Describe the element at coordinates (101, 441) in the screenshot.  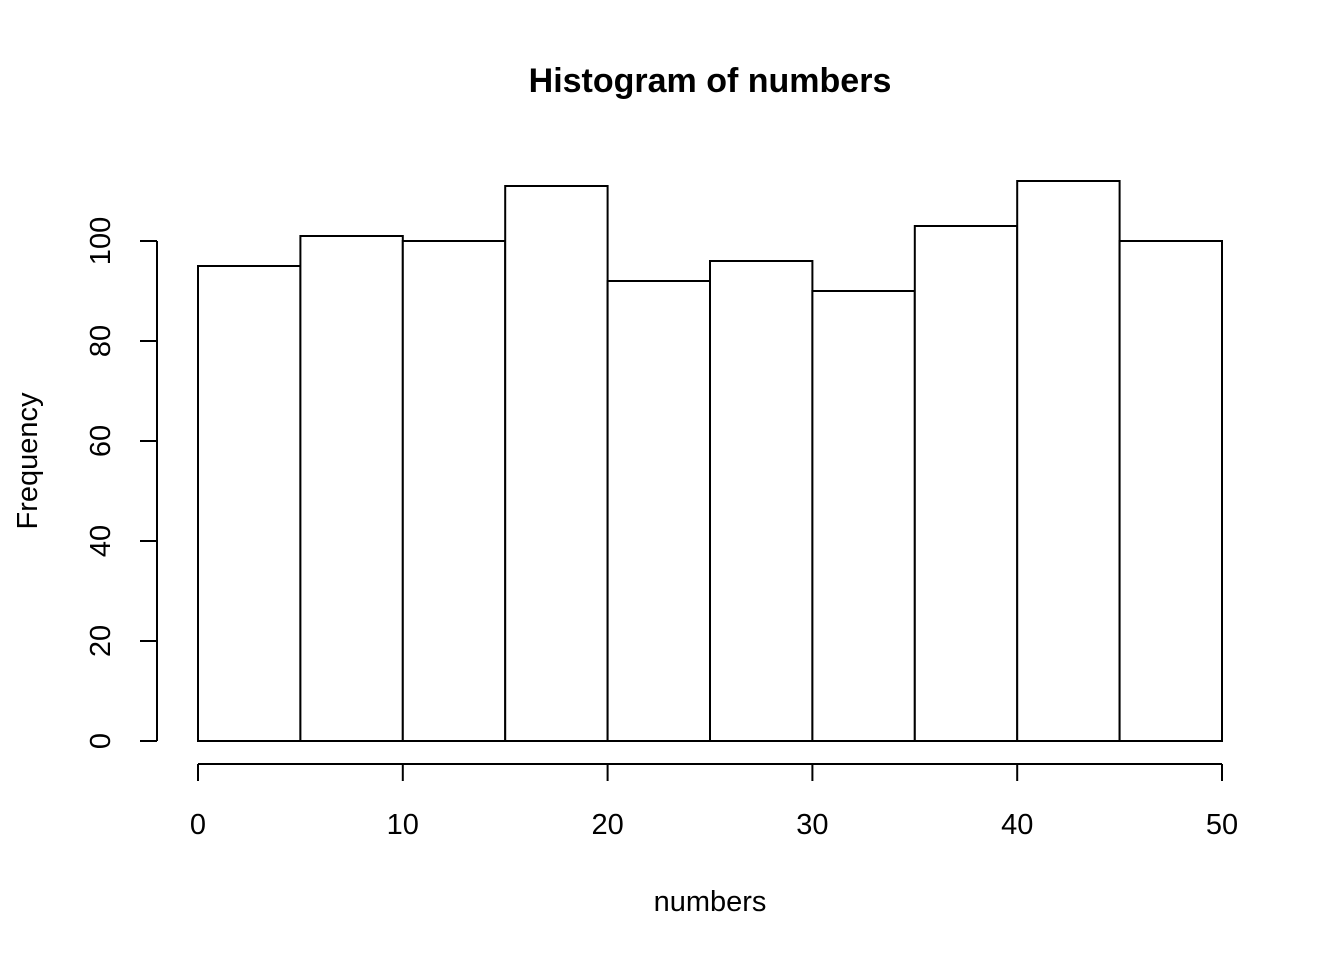
I see `y-tick-label: 60` at that location.